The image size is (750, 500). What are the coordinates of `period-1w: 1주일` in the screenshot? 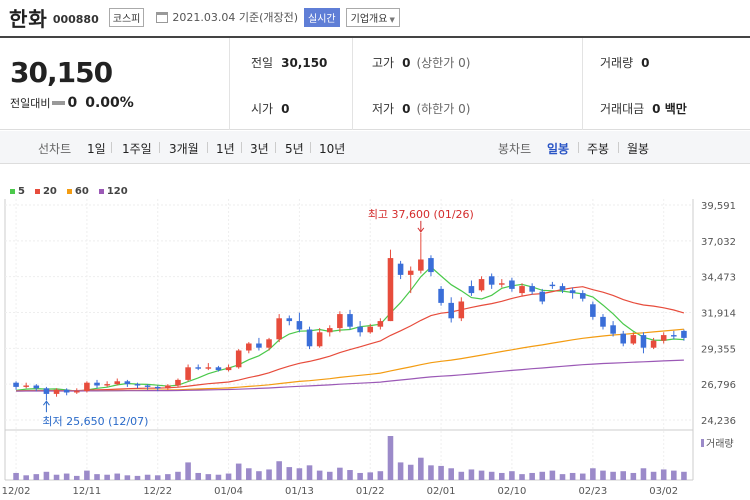 It's located at (137, 149).